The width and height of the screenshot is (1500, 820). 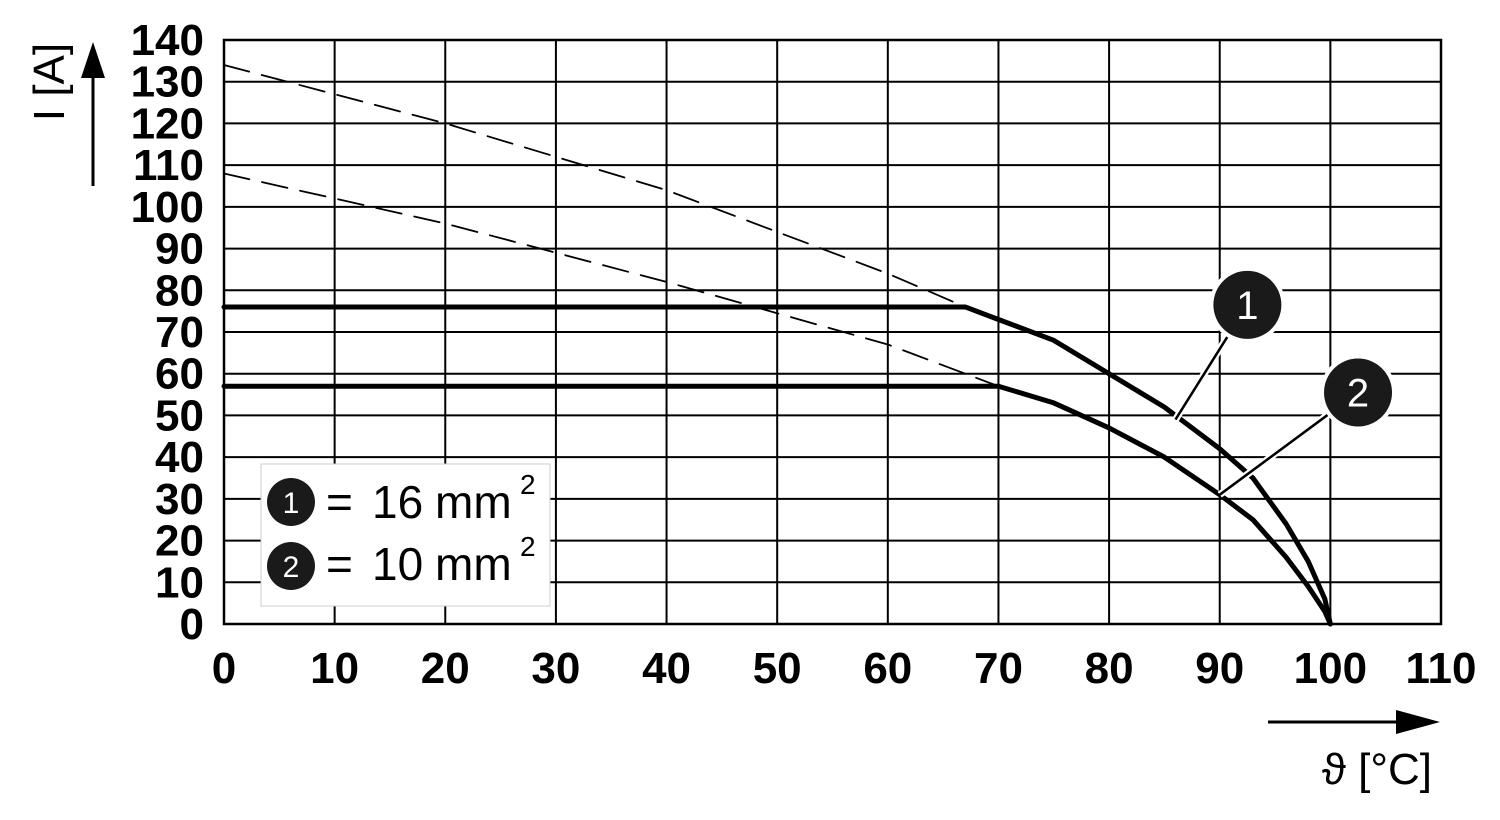 What do you see at coordinates (179, 374) in the screenshot?
I see `y-tick-label: 60` at bounding box center [179, 374].